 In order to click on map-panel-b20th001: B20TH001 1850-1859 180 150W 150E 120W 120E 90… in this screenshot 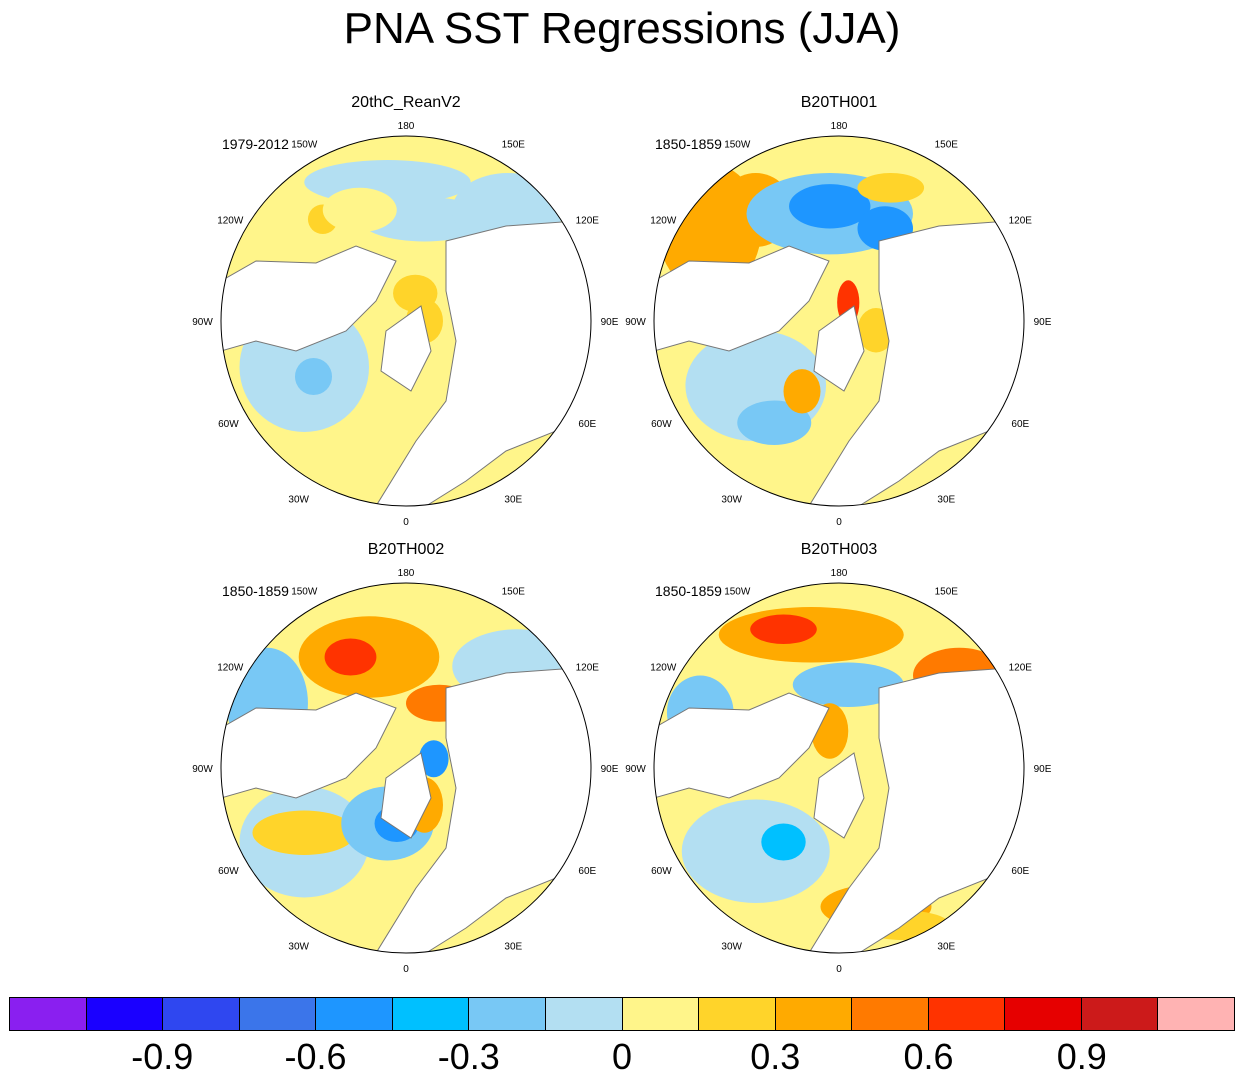, I will do `click(839, 311)`.